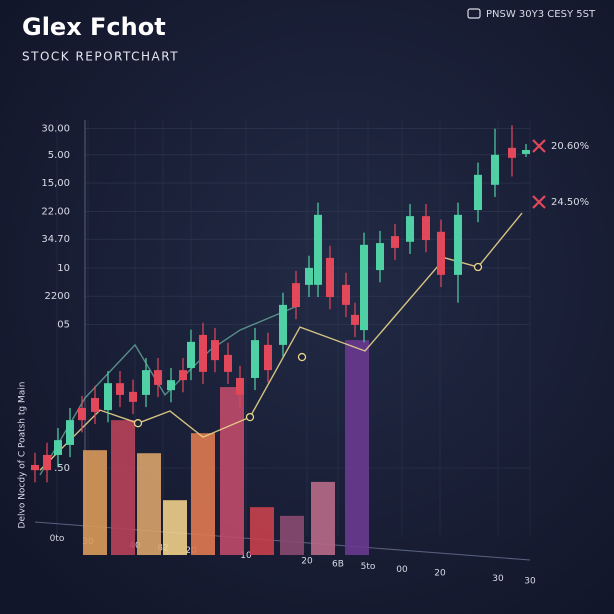 The image size is (614, 614). I want to click on y-tick-label: 05, so click(63, 324).